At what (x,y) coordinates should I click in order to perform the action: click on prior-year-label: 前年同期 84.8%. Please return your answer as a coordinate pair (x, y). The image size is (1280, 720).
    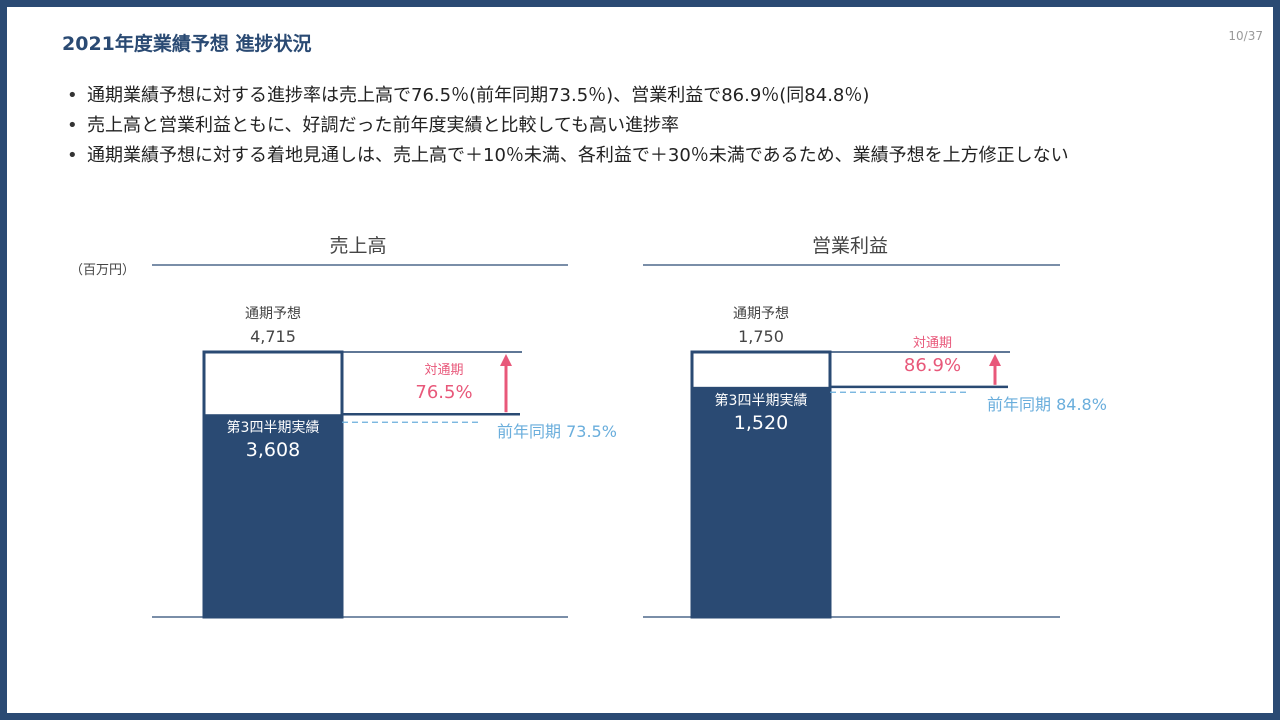
    Looking at the image, I should click on (1047, 404).